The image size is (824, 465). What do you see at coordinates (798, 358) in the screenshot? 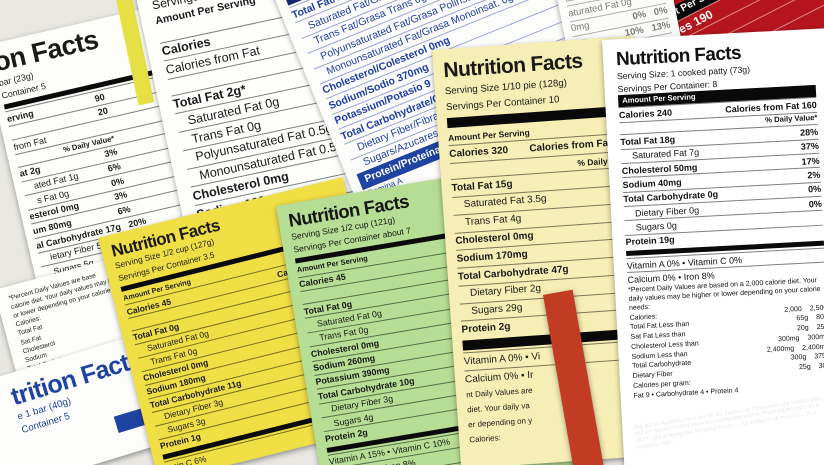
I see `line-value: 300g` at bounding box center [798, 358].